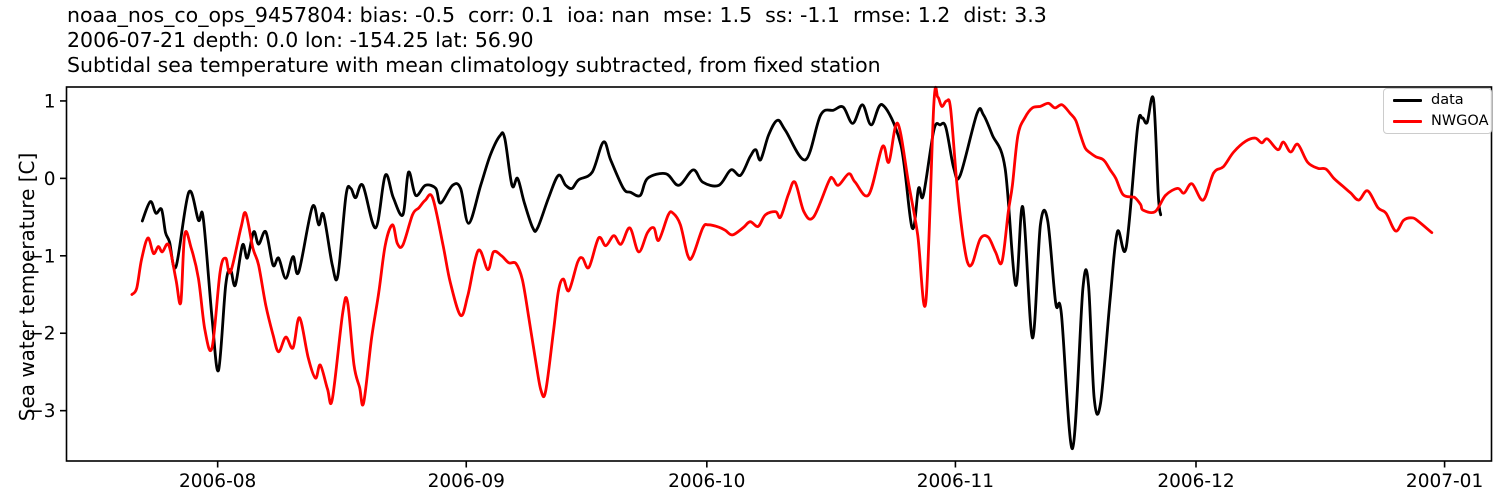 This screenshot has height=500, width=1500. I want to click on x-tick-label: 2006-12, so click(1195, 481).